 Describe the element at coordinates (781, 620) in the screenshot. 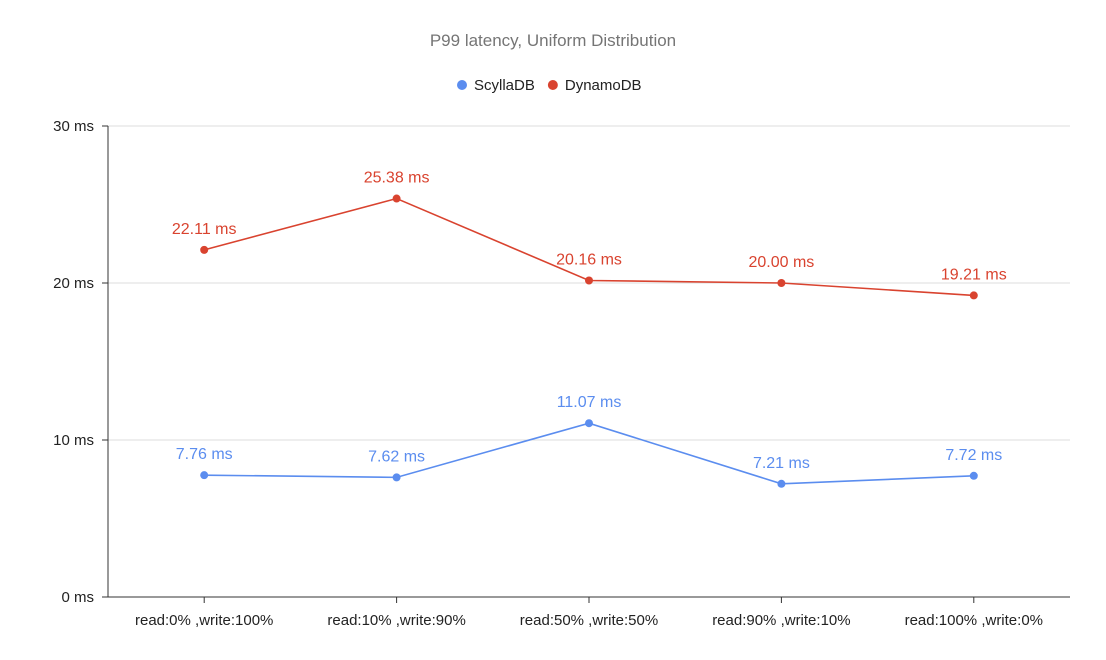

I see `x-tick-label: read:90% ,write:10%` at that location.